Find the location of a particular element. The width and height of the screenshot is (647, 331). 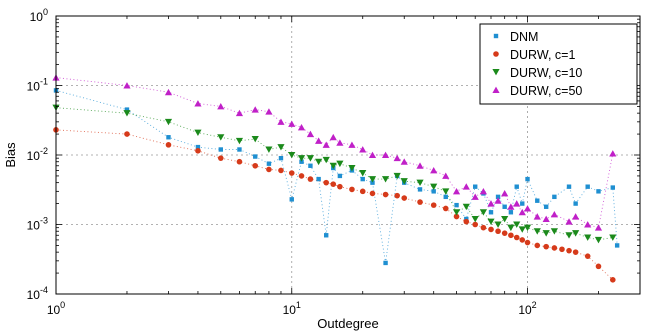

y-axis-label: Bias is located at coordinates (10, 155).